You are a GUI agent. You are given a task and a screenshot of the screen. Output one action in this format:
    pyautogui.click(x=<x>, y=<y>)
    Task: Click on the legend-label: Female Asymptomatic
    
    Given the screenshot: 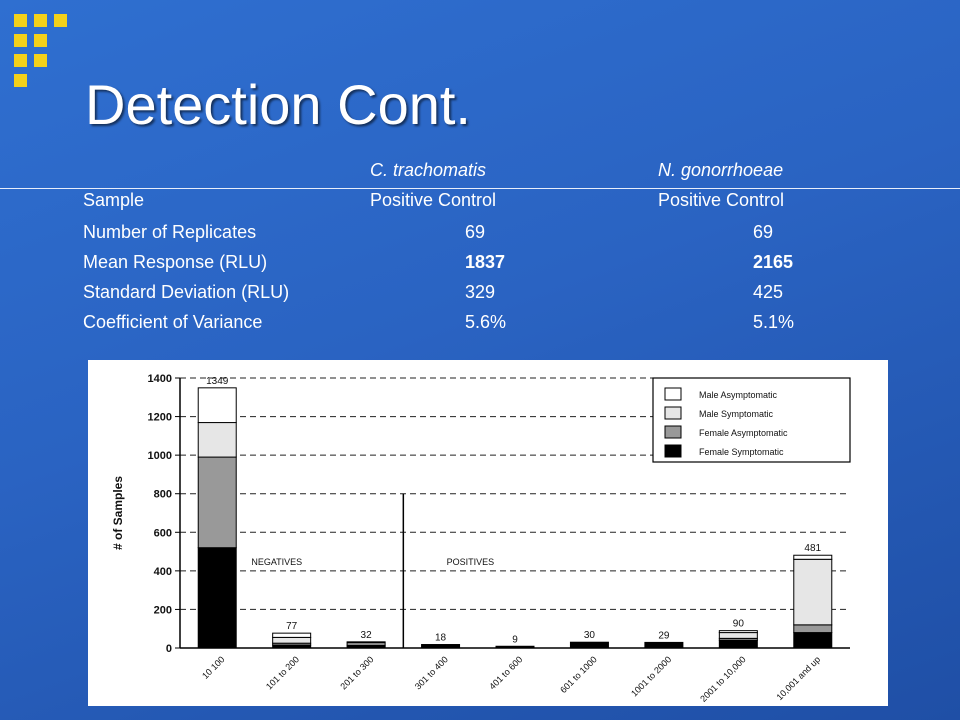 What is the action you would take?
    pyautogui.click(x=743, y=433)
    